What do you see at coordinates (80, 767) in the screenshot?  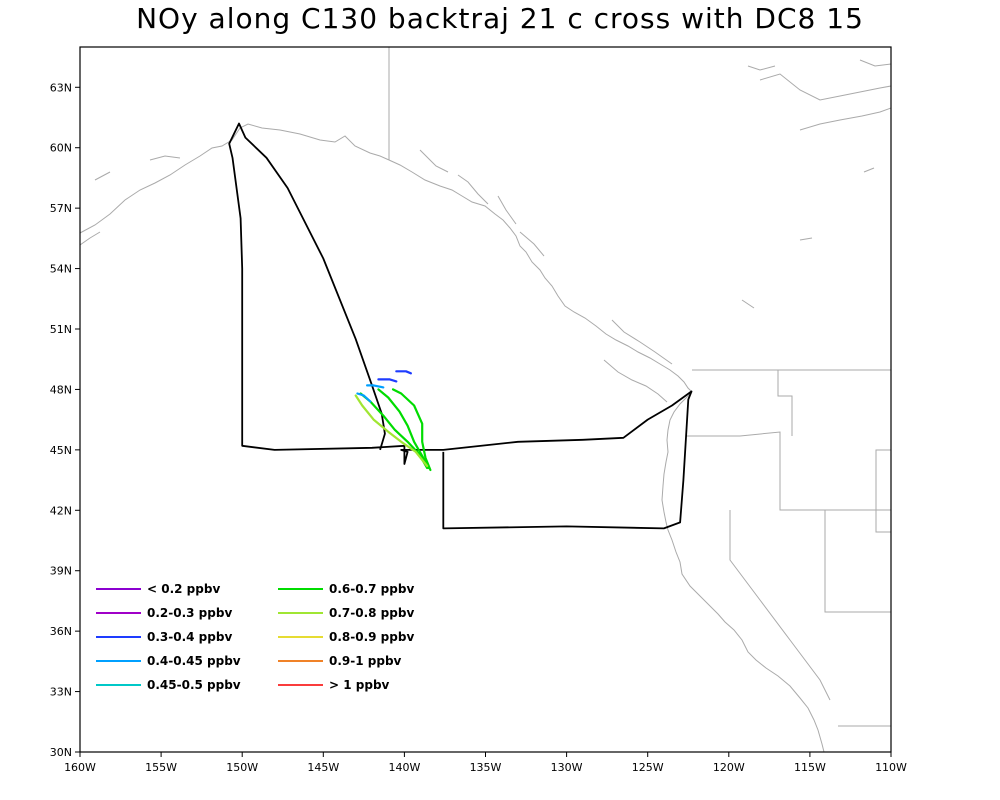 I see `x-tick-label: 160W` at bounding box center [80, 767].